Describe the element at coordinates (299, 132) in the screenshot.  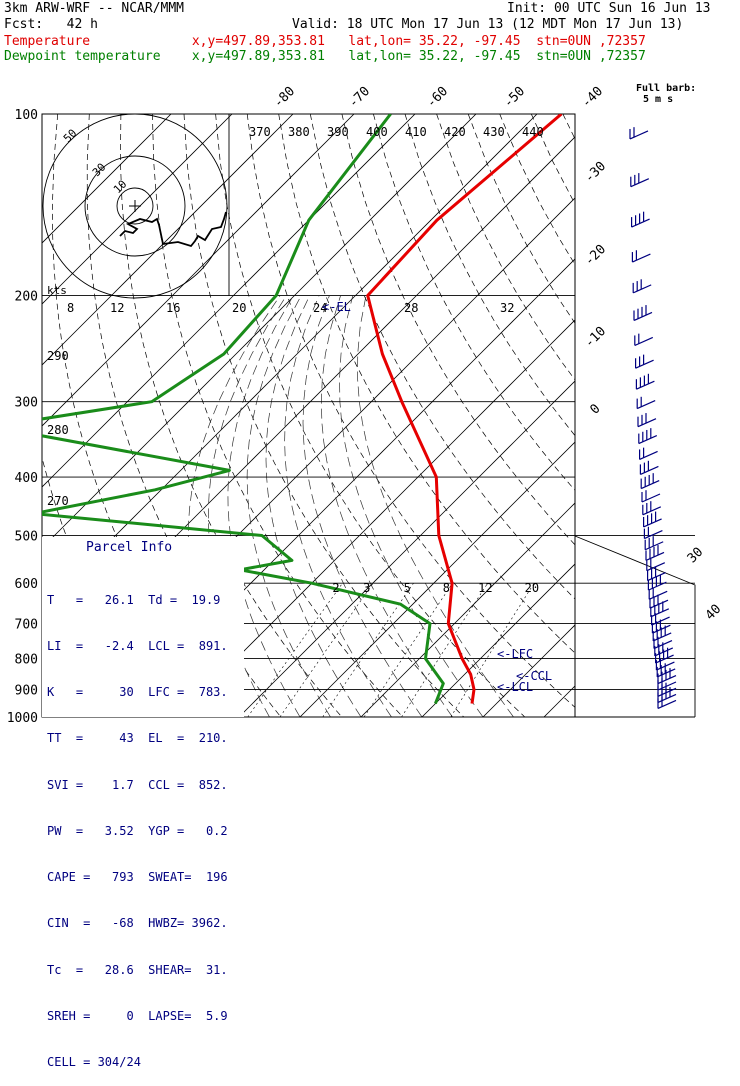
I see `theta-label: 380` at that location.